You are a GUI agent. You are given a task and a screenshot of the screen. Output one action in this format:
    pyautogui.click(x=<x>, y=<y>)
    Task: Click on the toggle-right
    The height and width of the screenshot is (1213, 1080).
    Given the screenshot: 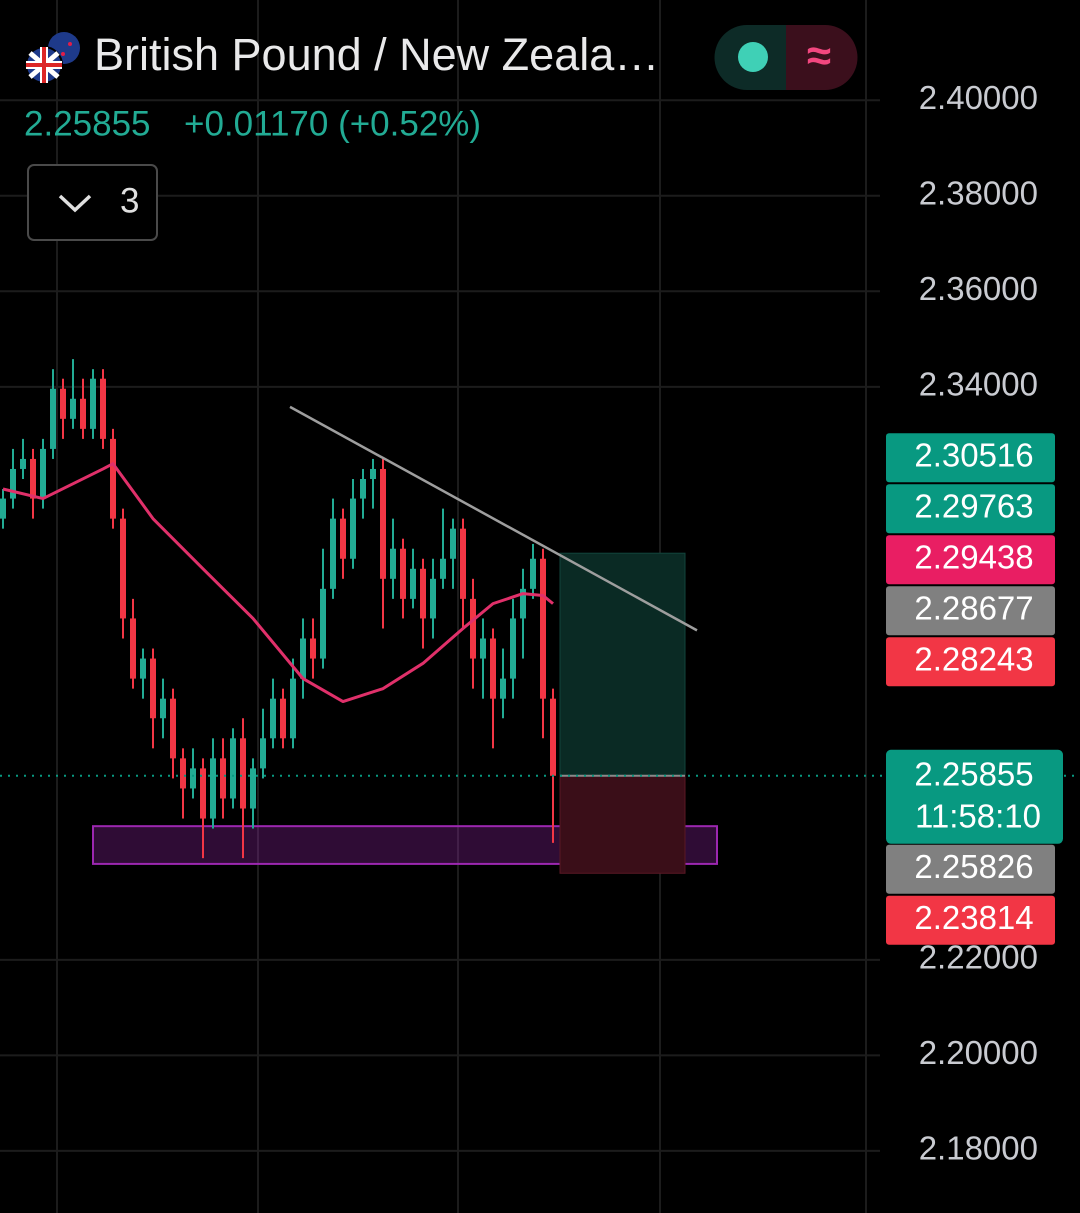 What is the action you would take?
    pyautogui.click(x=822, y=57)
    